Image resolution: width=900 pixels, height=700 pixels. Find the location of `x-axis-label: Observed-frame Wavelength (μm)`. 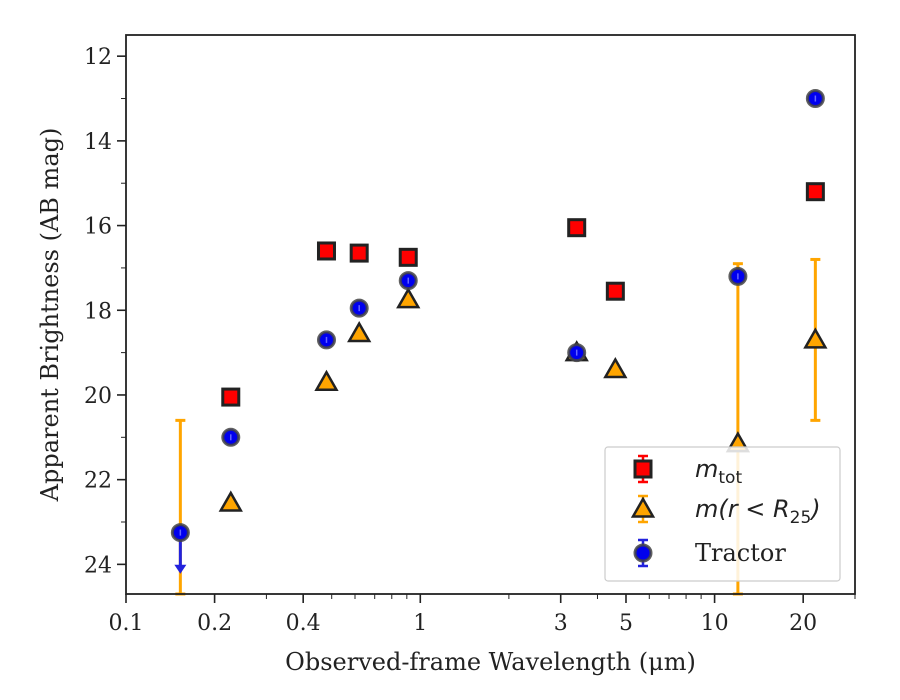

x-axis-label: Observed-frame Wavelength (μm) is located at coordinates (490, 662).